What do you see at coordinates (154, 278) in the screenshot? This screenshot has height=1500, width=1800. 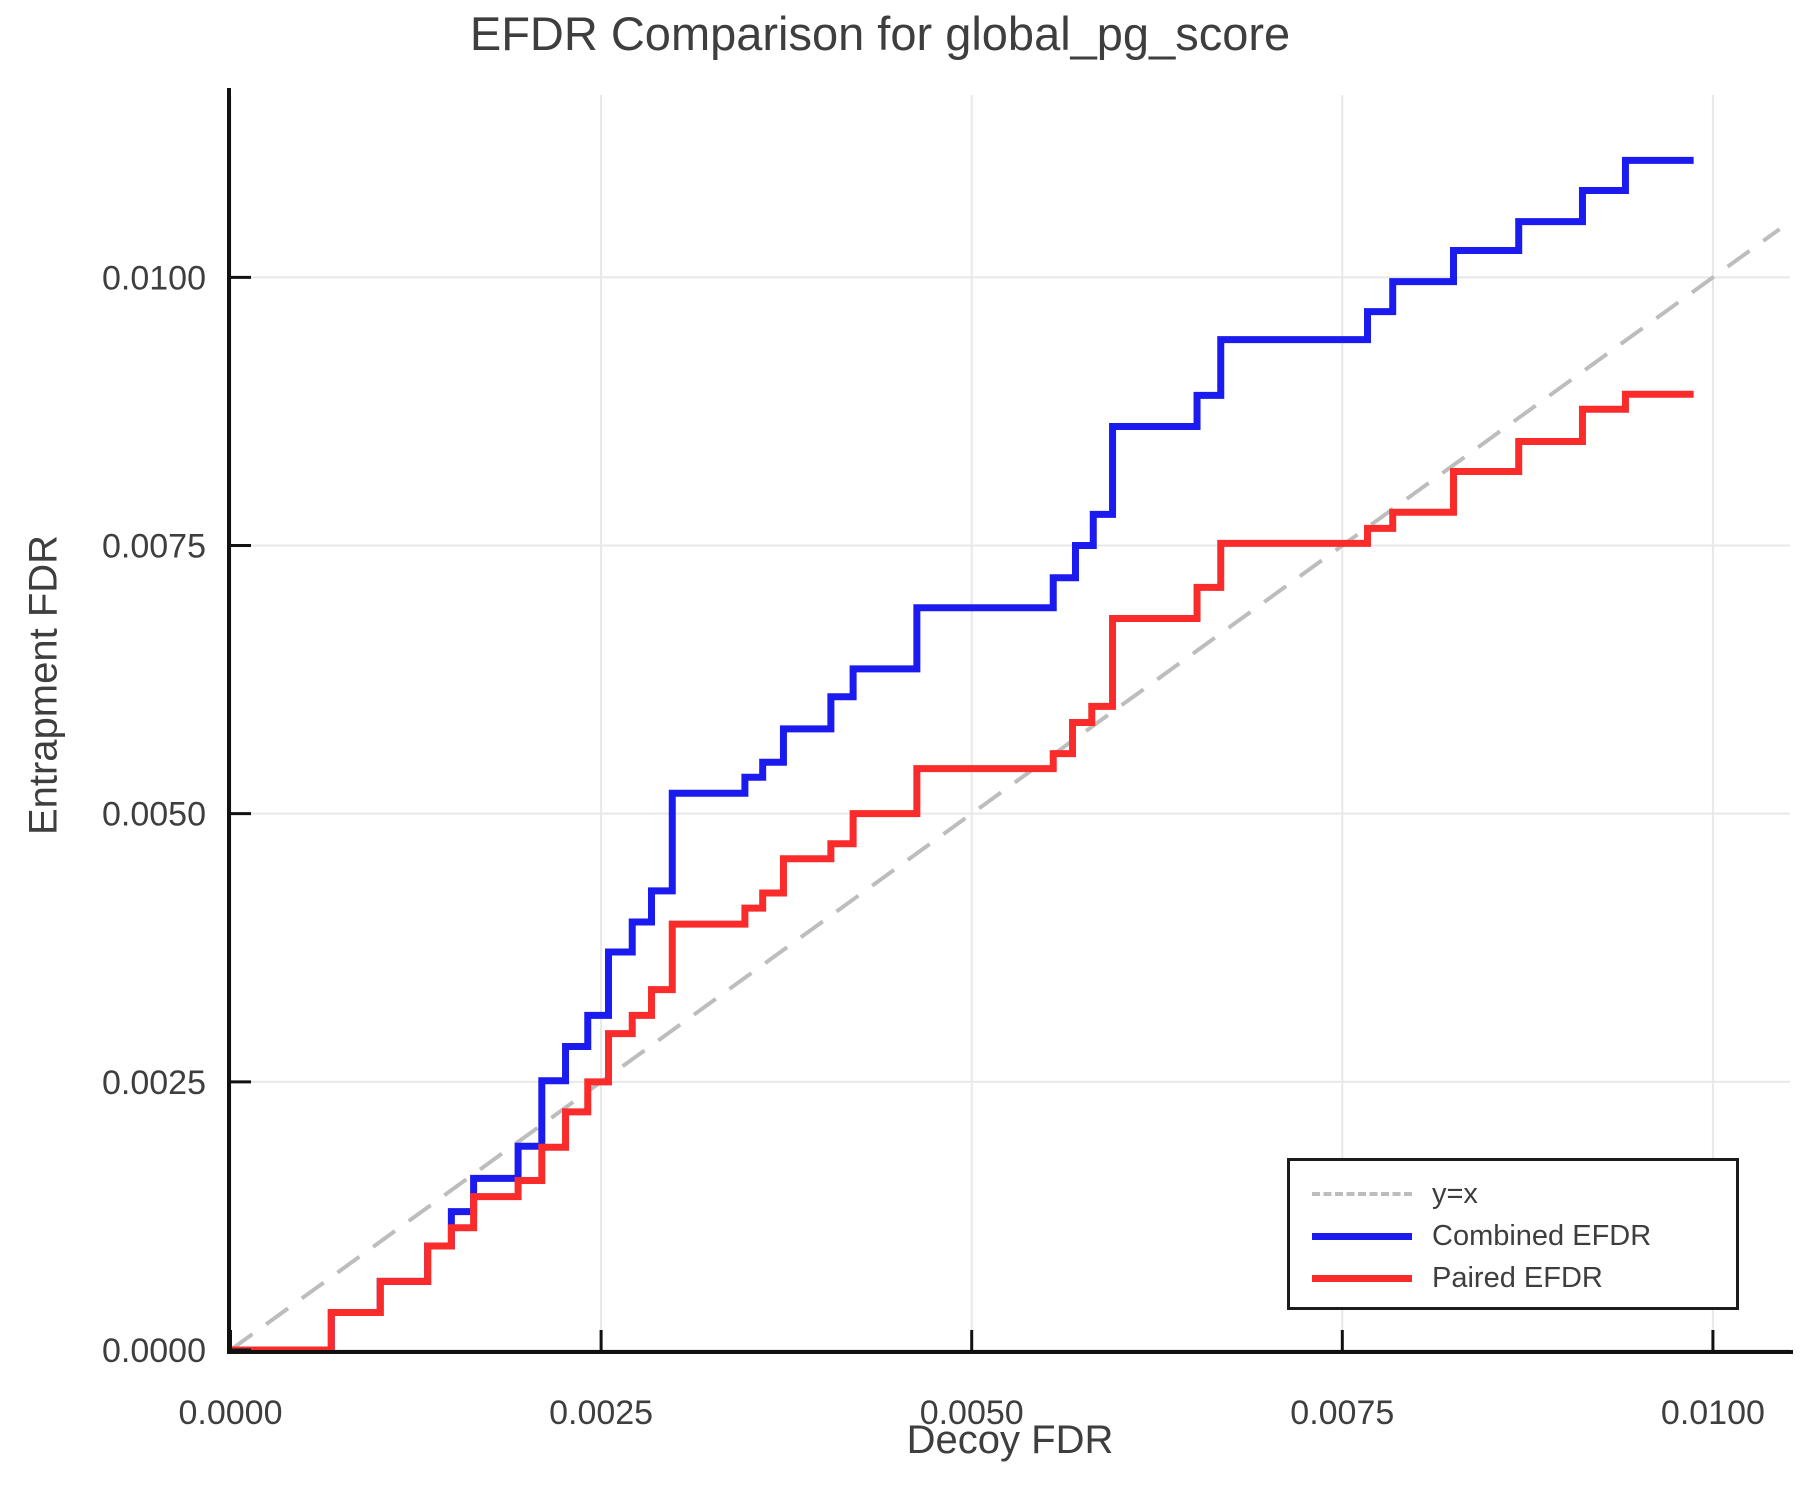 I see `y-tick-label: 0.0100` at bounding box center [154, 278].